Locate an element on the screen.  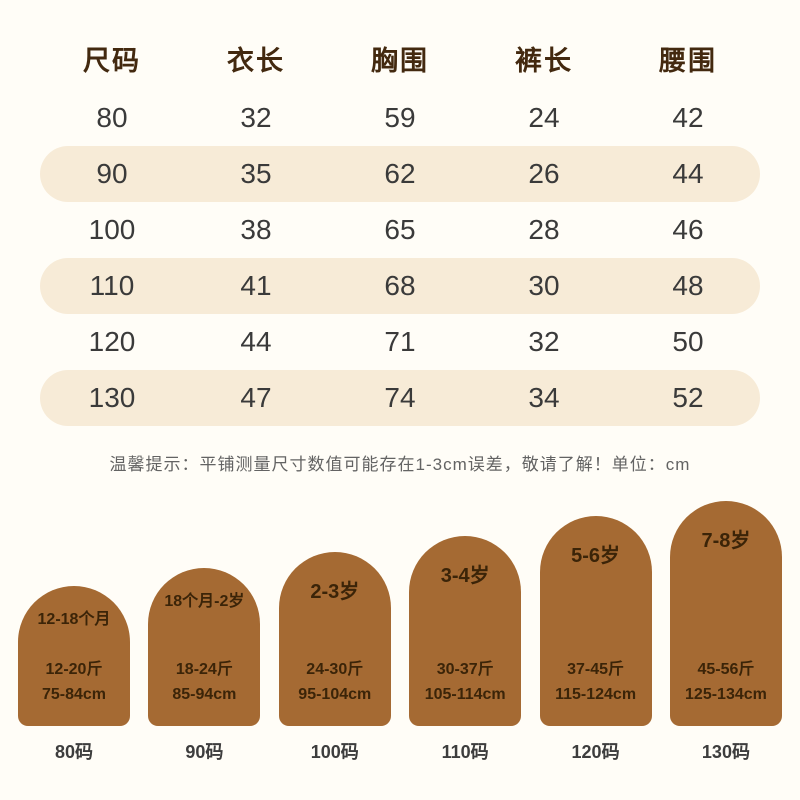
height-label: 85-94cm is located at coordinates (204, 695).